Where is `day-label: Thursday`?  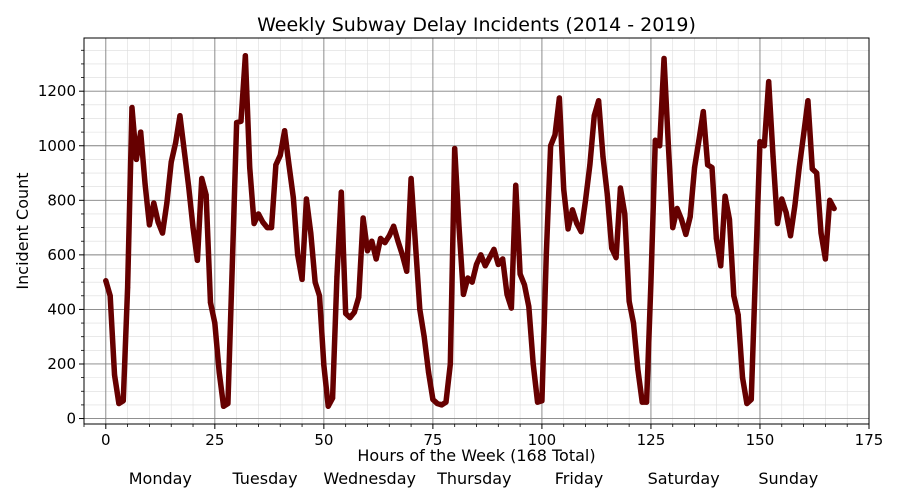
day-label: Thursday is located at coordinates (473, 478).